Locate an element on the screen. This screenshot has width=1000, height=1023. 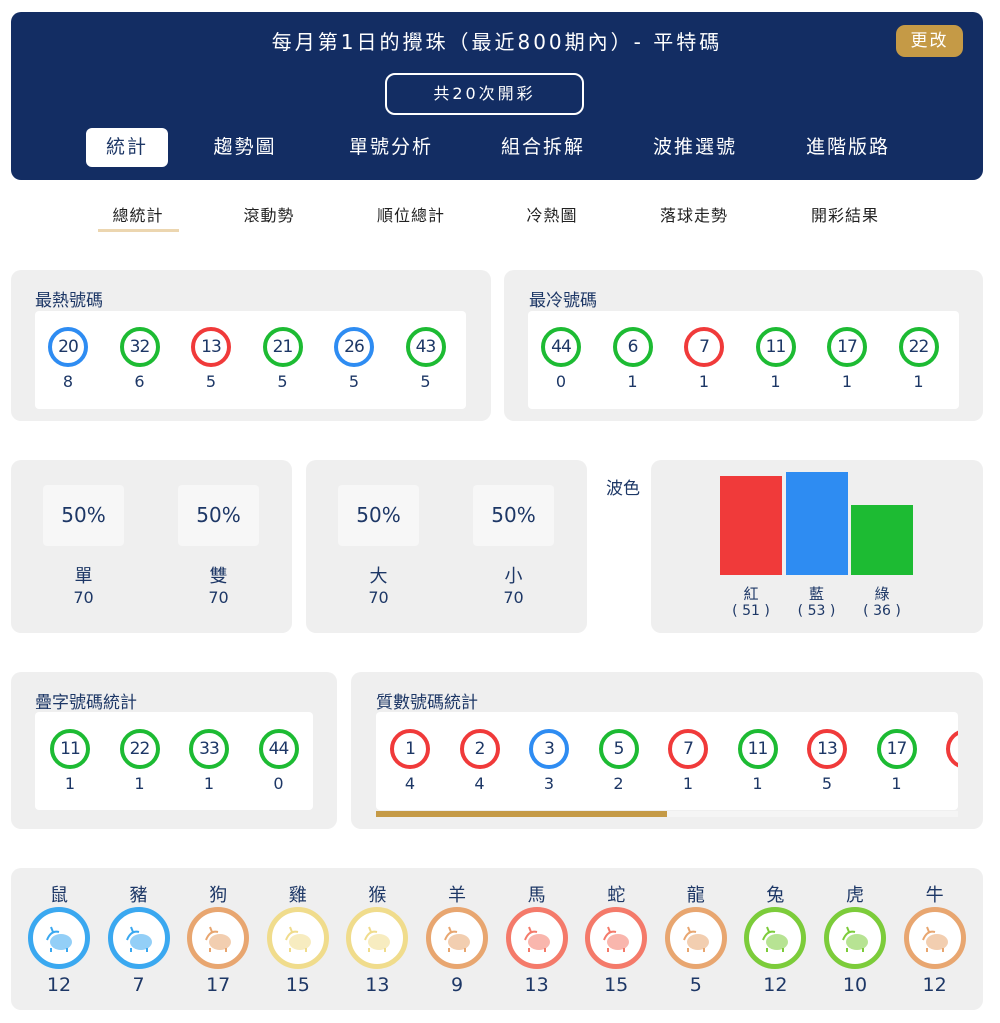
prime-scroll-list: 142433527111113517119 is located at coordinates (667, 761).